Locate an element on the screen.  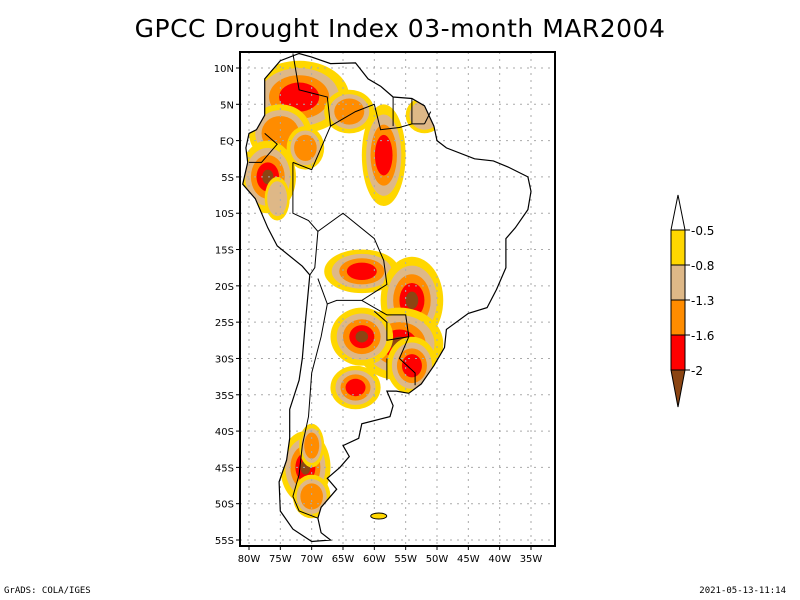
colorbar-label: -0.5 is located at coordinates (702, 231).